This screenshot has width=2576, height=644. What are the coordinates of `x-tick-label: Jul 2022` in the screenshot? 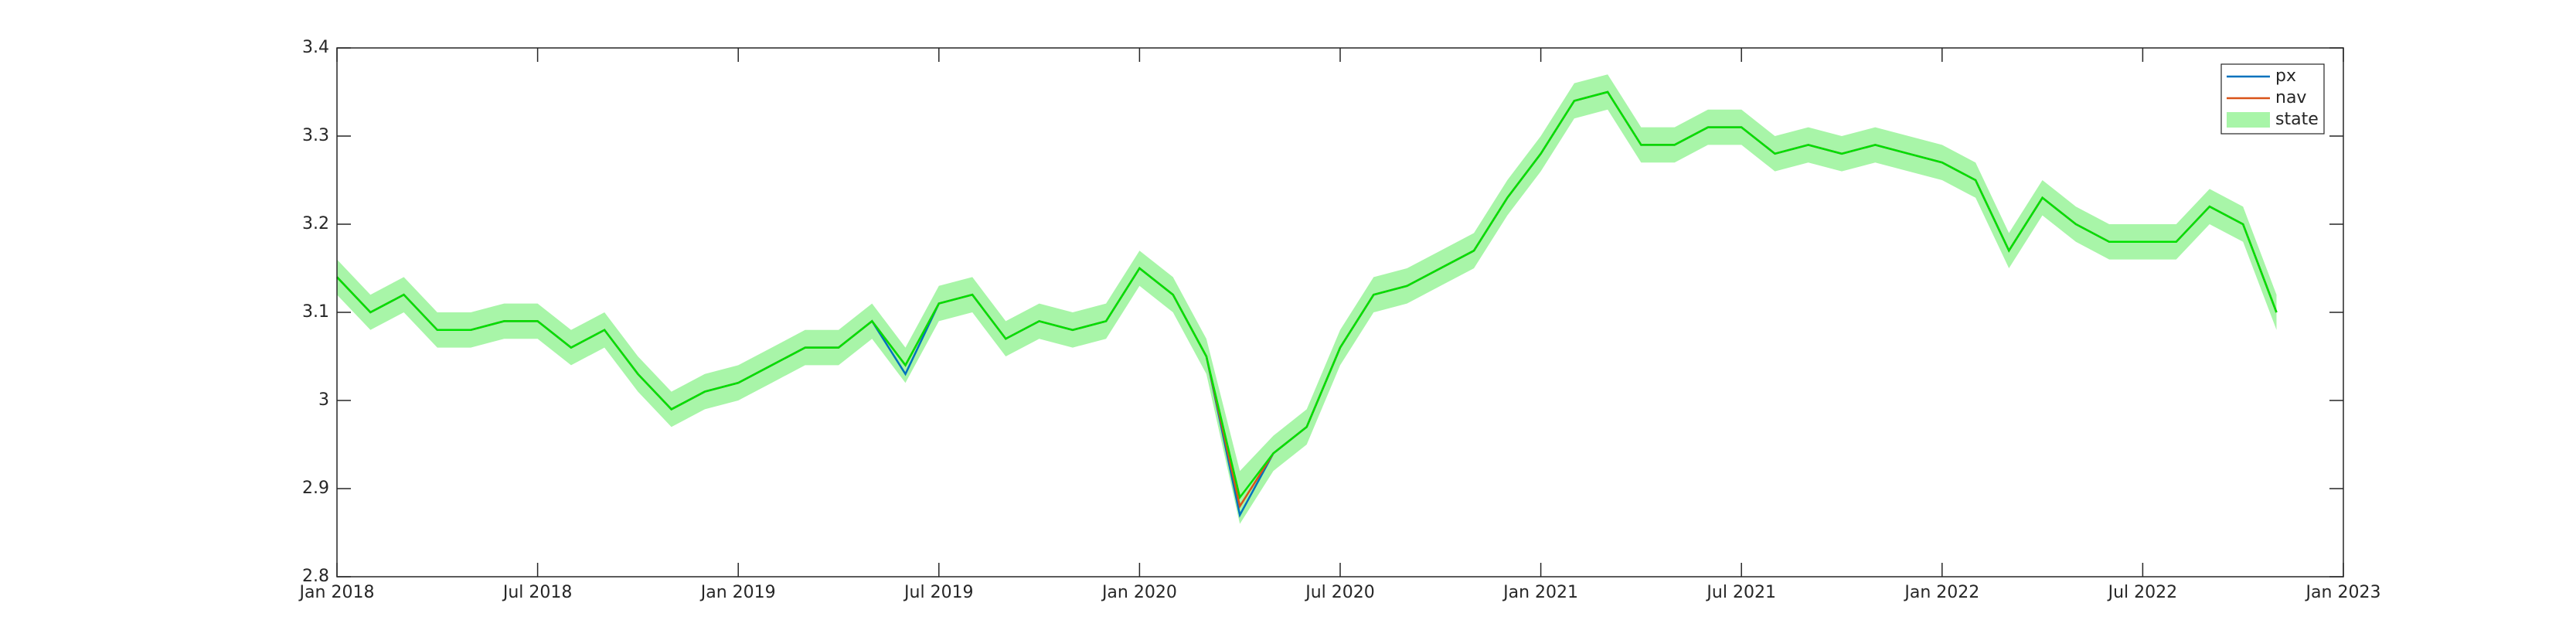 It's located at (2142, 592).